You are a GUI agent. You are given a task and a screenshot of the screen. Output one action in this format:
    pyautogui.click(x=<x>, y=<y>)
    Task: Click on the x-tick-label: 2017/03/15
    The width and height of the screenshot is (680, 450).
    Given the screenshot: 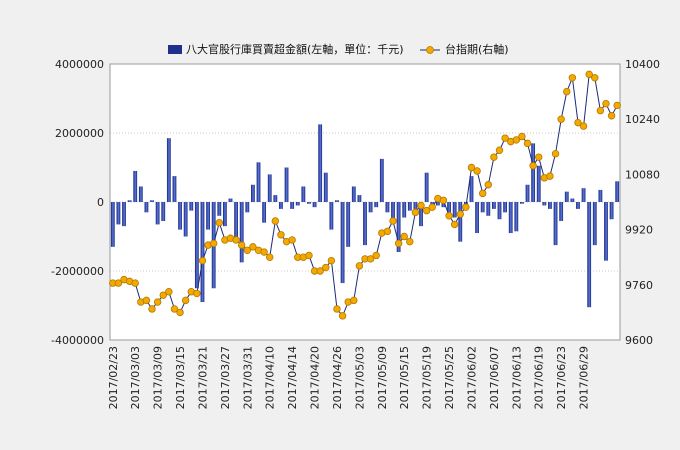 What is the action you would take?
    pyautogui.click(x=180, y=377)
    